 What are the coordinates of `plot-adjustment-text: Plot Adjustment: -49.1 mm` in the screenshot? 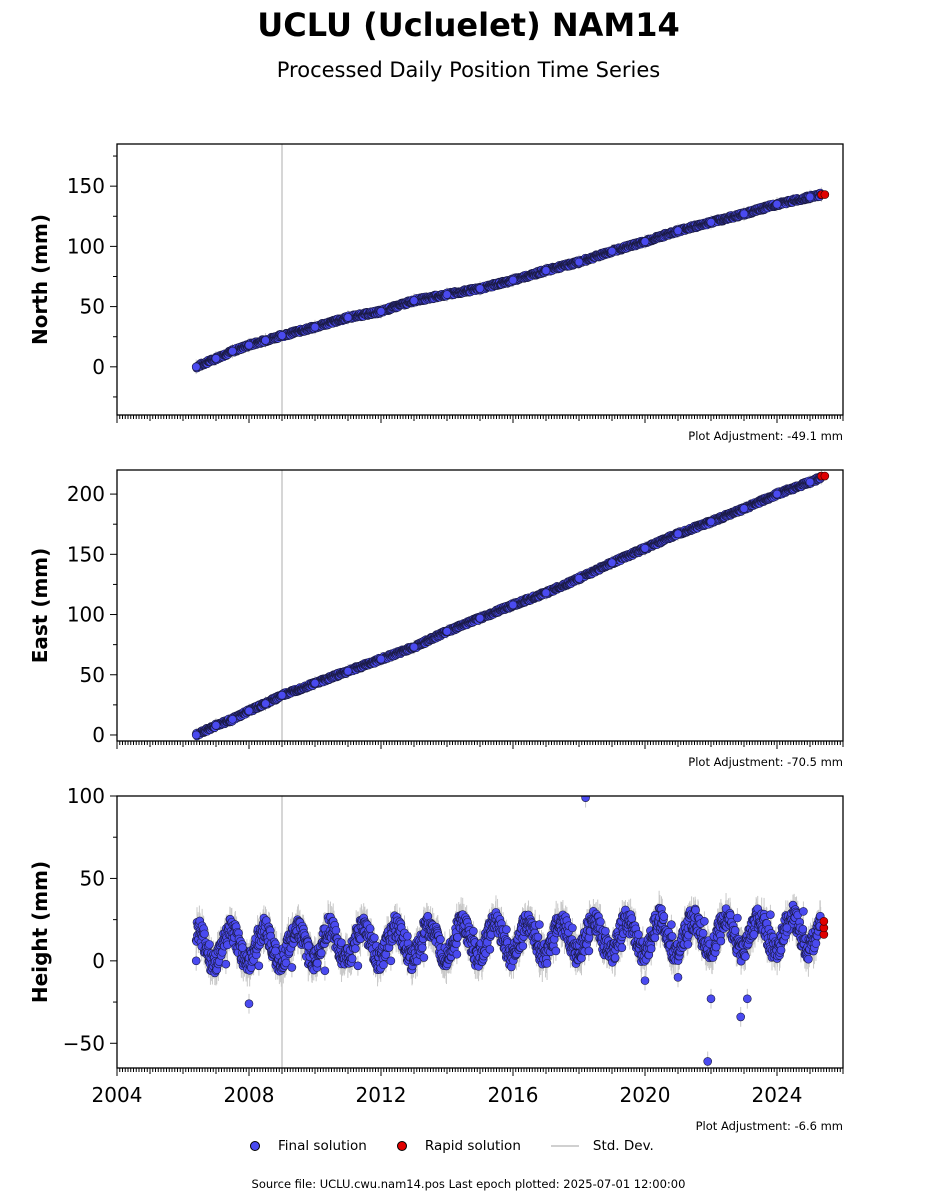 It's located at (765, 436).